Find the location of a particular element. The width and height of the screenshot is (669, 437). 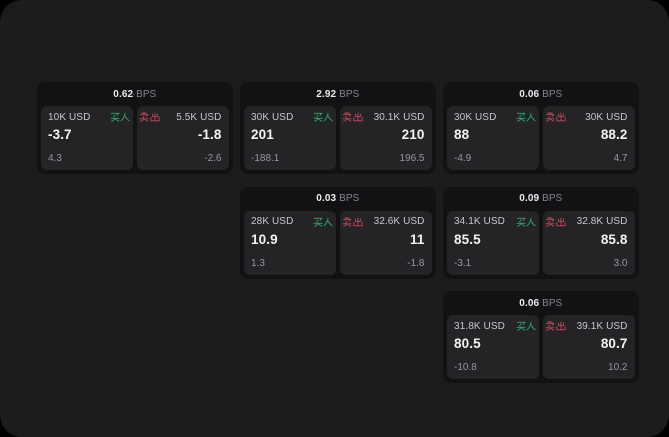

buy-tile-top: 34.1K USD is located at coordinates (493, 222).